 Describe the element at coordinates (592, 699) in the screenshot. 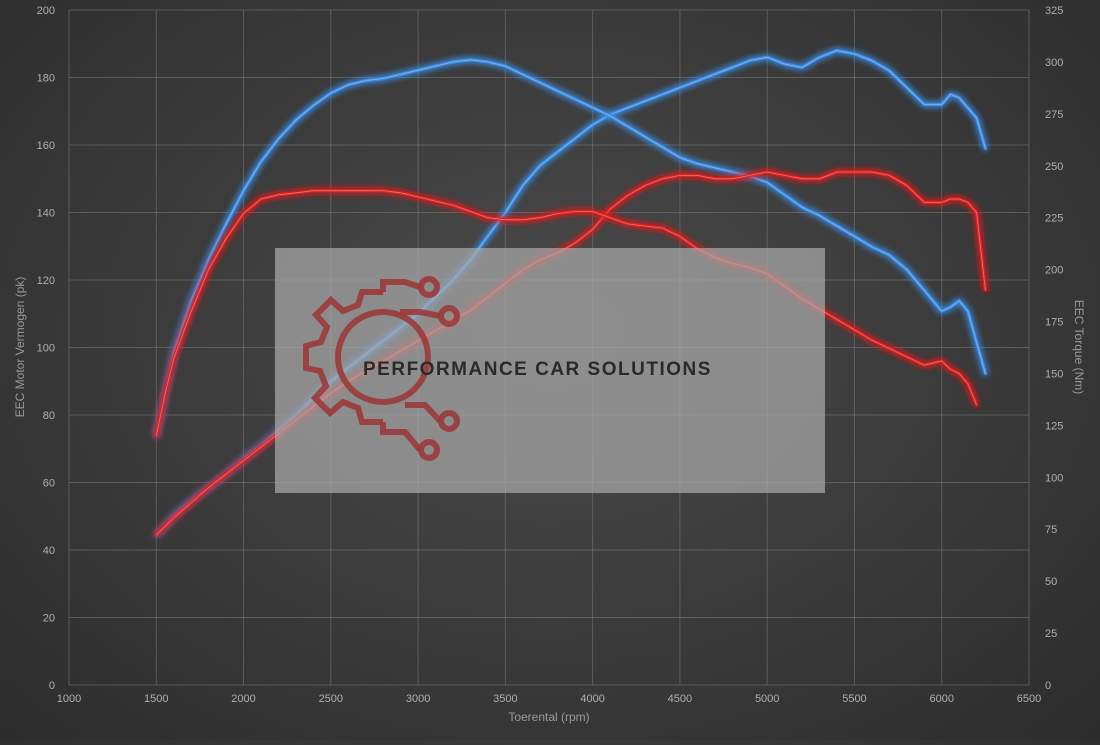

I see `x-tick-label: 4000` at that location.